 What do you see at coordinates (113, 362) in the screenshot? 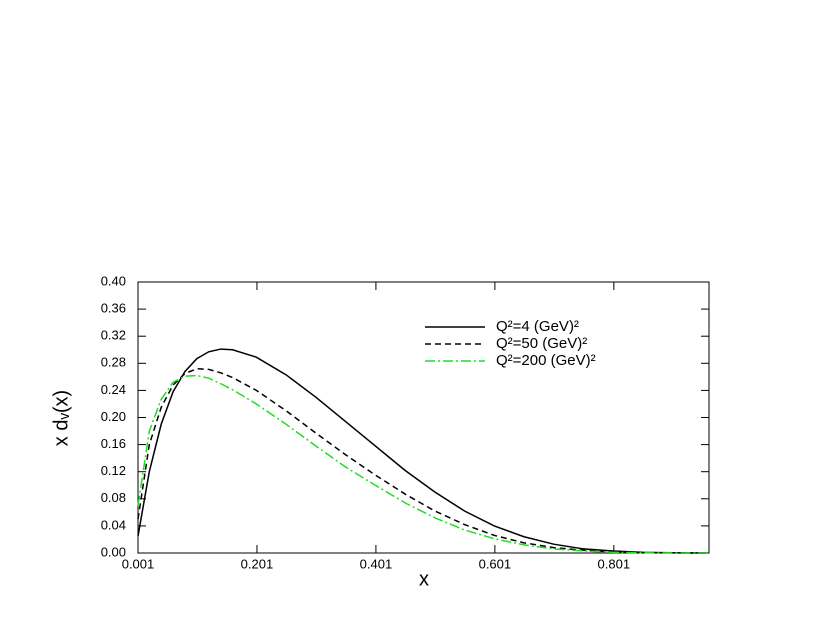
I see `y-tick-label: 0.28` at bounding box center [113, 362].